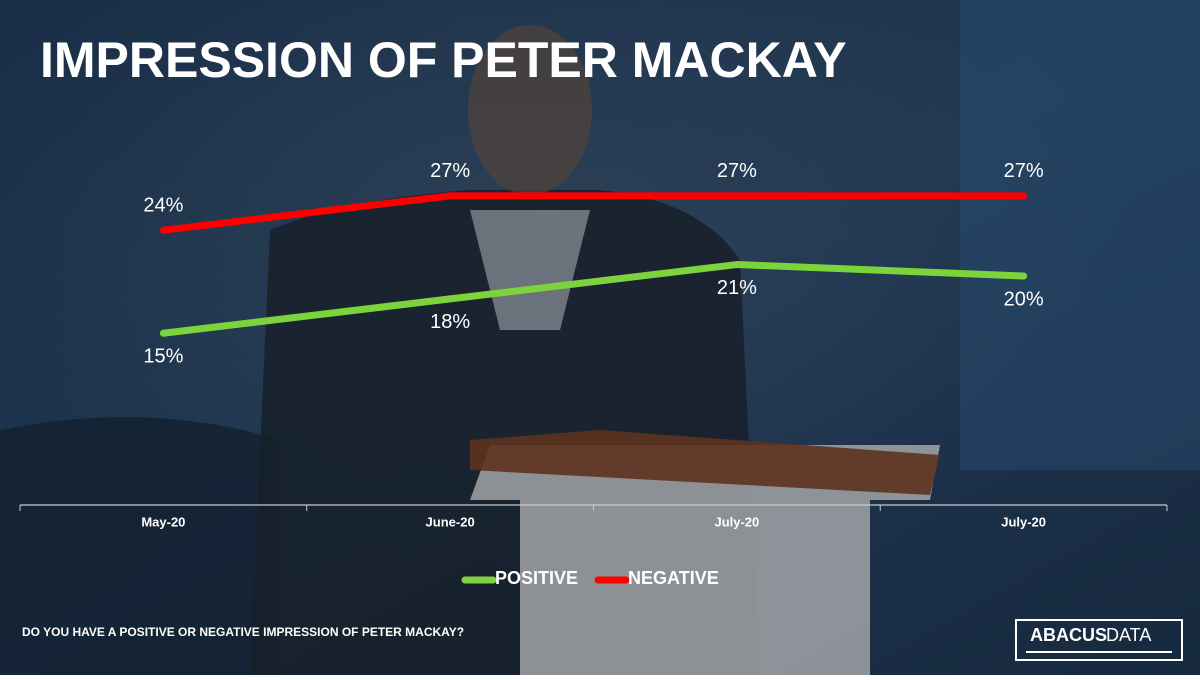 The height and width of the screenshot is (680, 1200). Describe the element at coordinates (450, 521) in the screenshot. I see `x-tick-label: June-20` at that location.